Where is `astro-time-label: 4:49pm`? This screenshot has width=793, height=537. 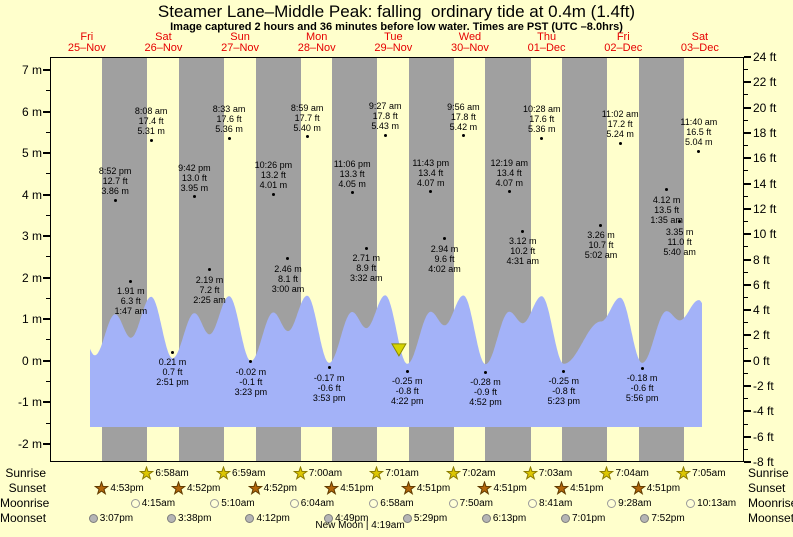 astro-time-label: 4:49pm is located at coordinates (352, 518).